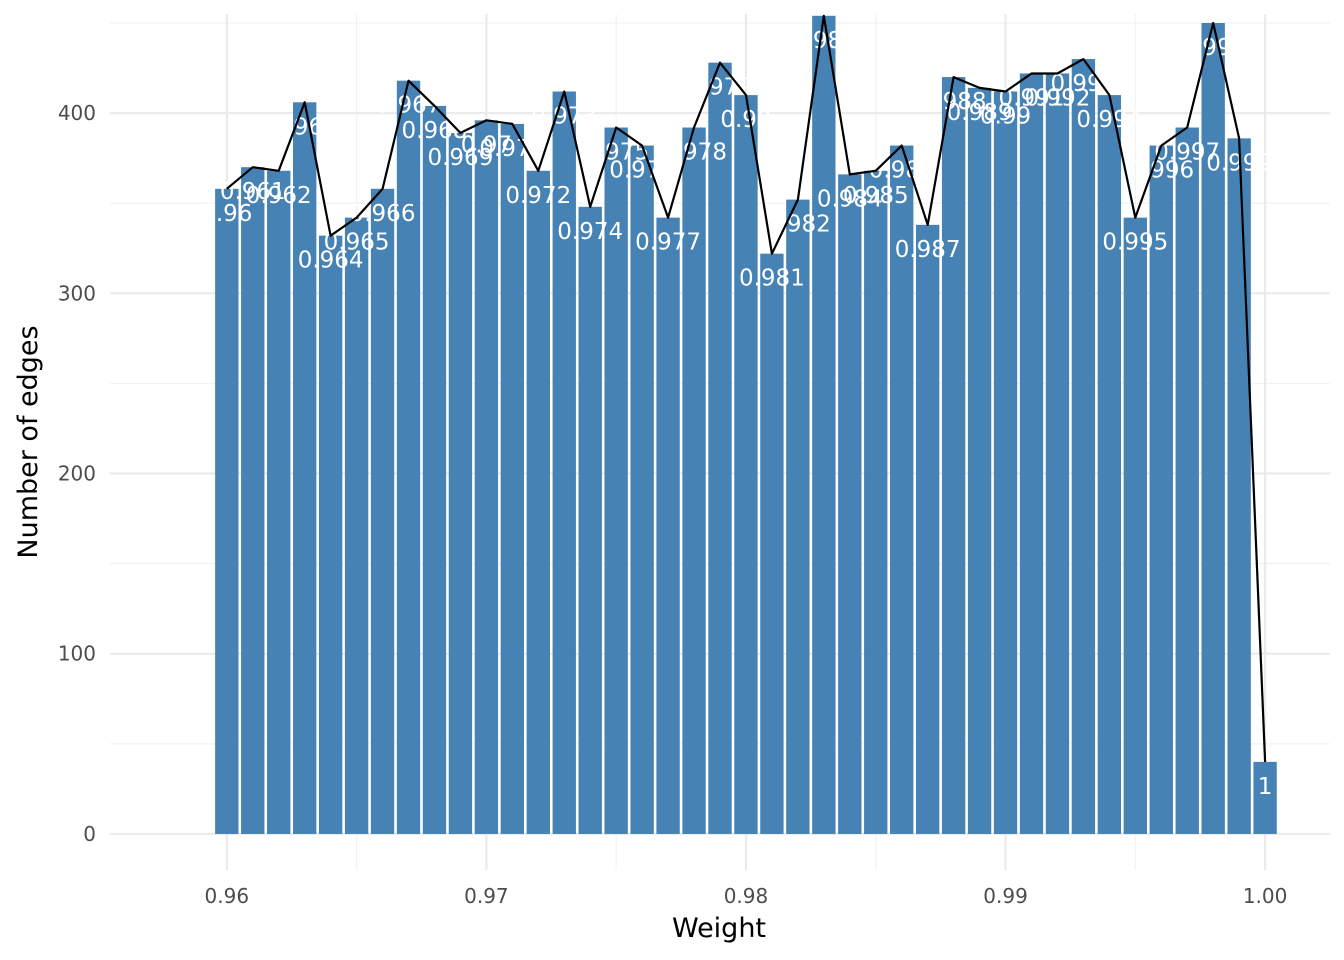  Describe the element at coordinates (694, 153) in the screenshot. I see `bar-value-label: 0.978` at that location.